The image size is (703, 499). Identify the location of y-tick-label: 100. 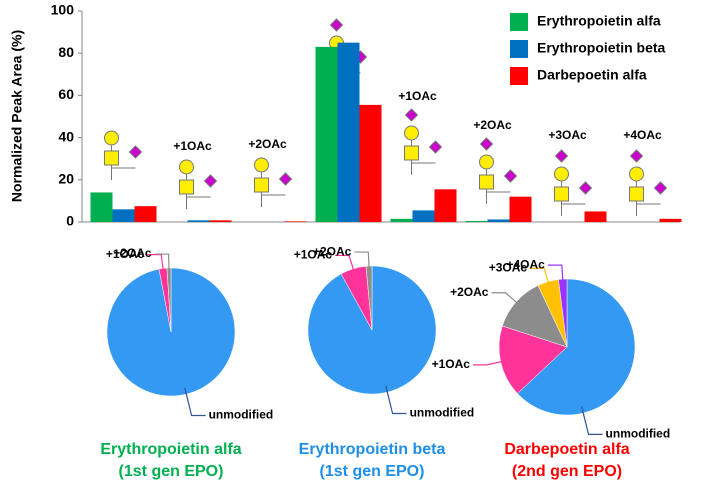
(63, 10).